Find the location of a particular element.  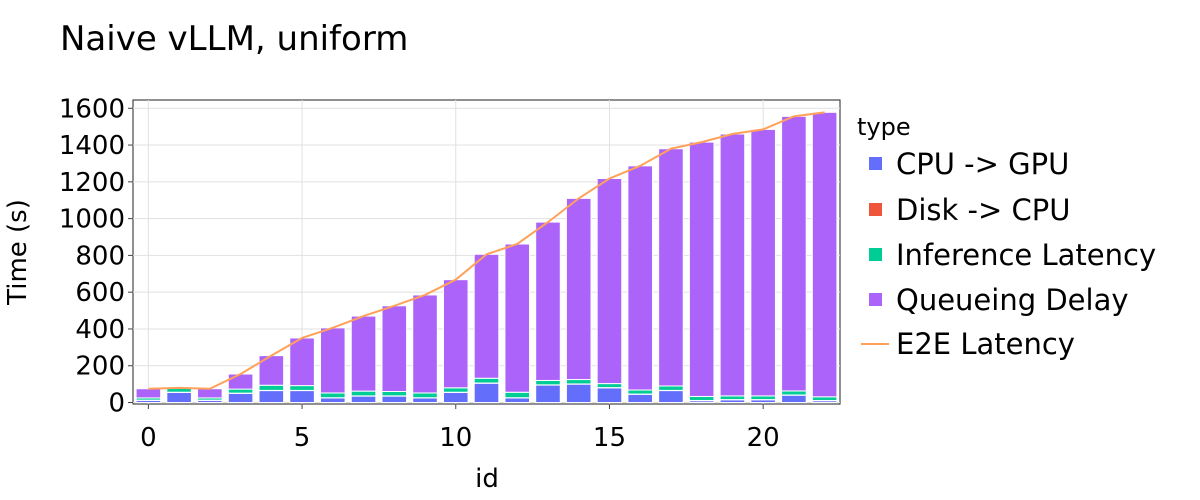

y-tick-label: 400 is located at coordinates (100, 330).